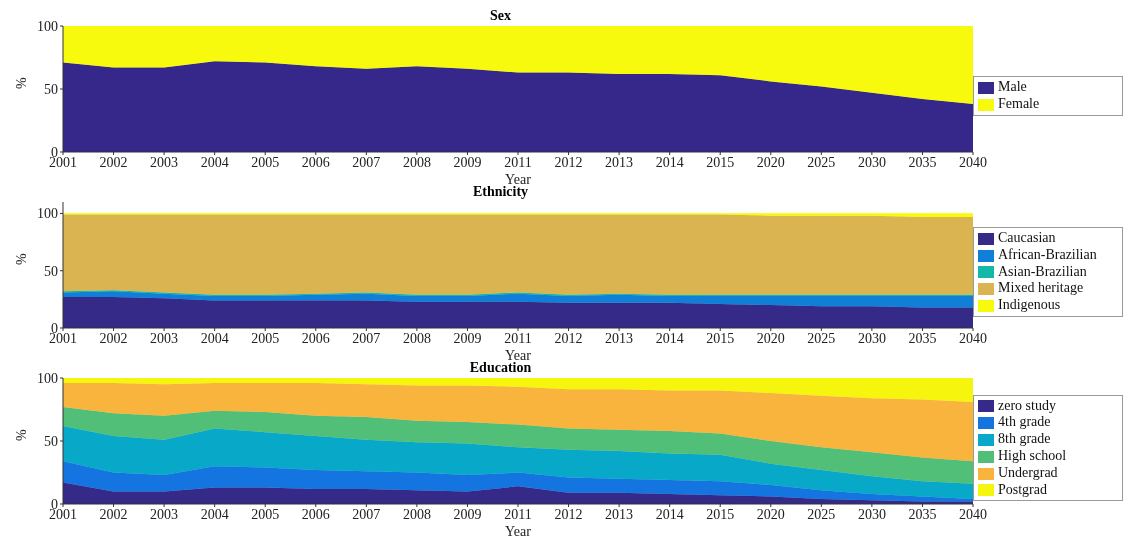 The image size is (1137, 538). What do you see at coordinates (1027, 405) in the screenshot?
I see `legend-label: zero study` at bounding box center [1027, 405].